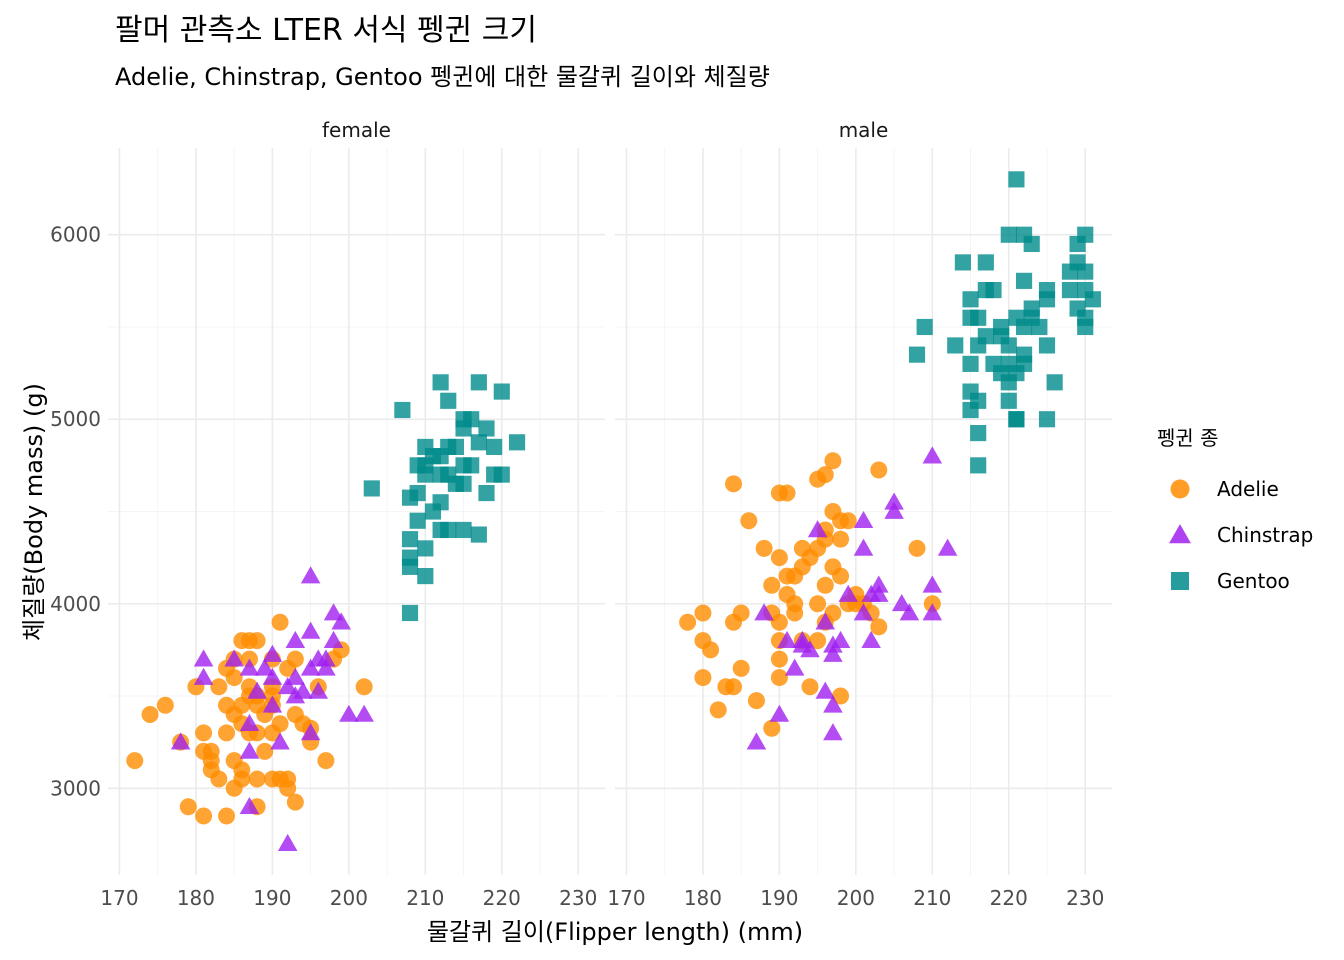 The width and height of the screenshot is (1344, 960). I want to click on series-chinstrap, so click(272, 708).